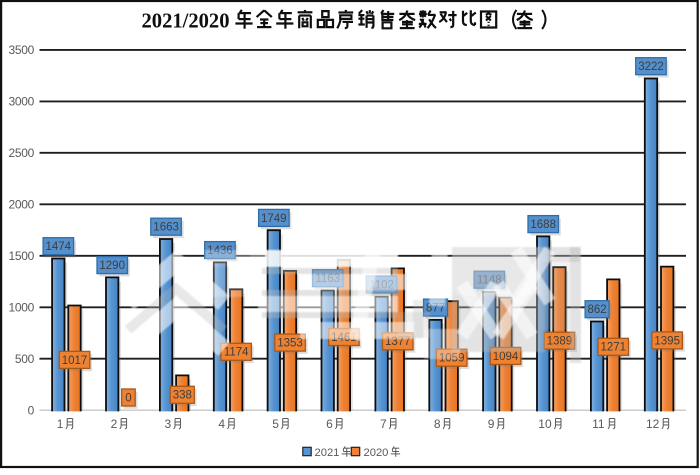  Describe the element at coordinates (651, 67) in the screenshot. I see `svg-text: 3222` at that location.